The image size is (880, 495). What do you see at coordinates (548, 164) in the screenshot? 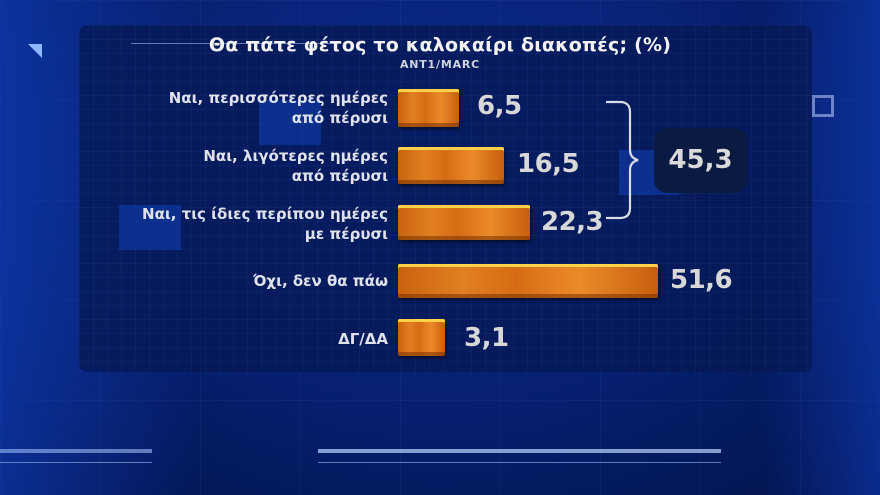
I see `value-label: 16,5` at bounding box center [548, 164].